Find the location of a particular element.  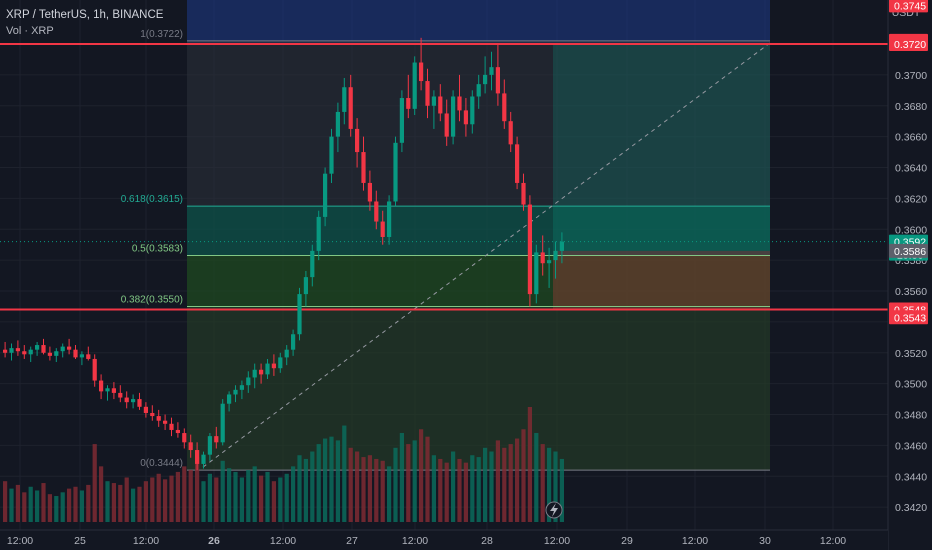

symbol-title: XRP / TetherUS, 1h, BINANCE is located at coordinates (85, 15).